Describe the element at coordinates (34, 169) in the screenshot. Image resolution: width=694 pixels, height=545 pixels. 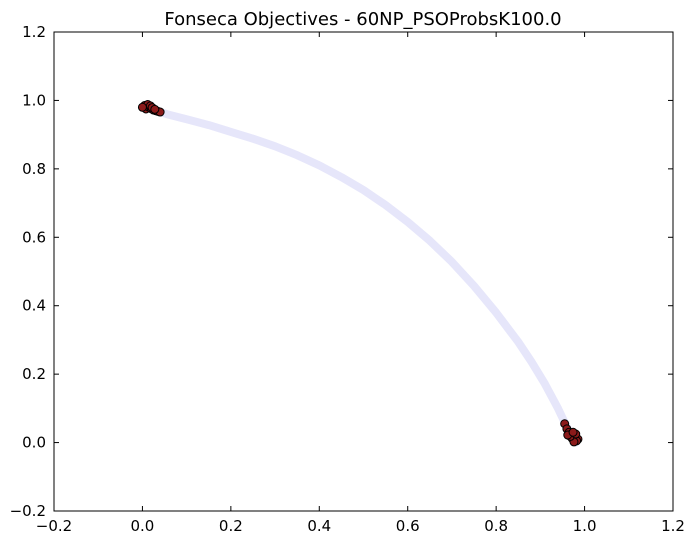
I see `y-tick-label: 0.8` at that location.